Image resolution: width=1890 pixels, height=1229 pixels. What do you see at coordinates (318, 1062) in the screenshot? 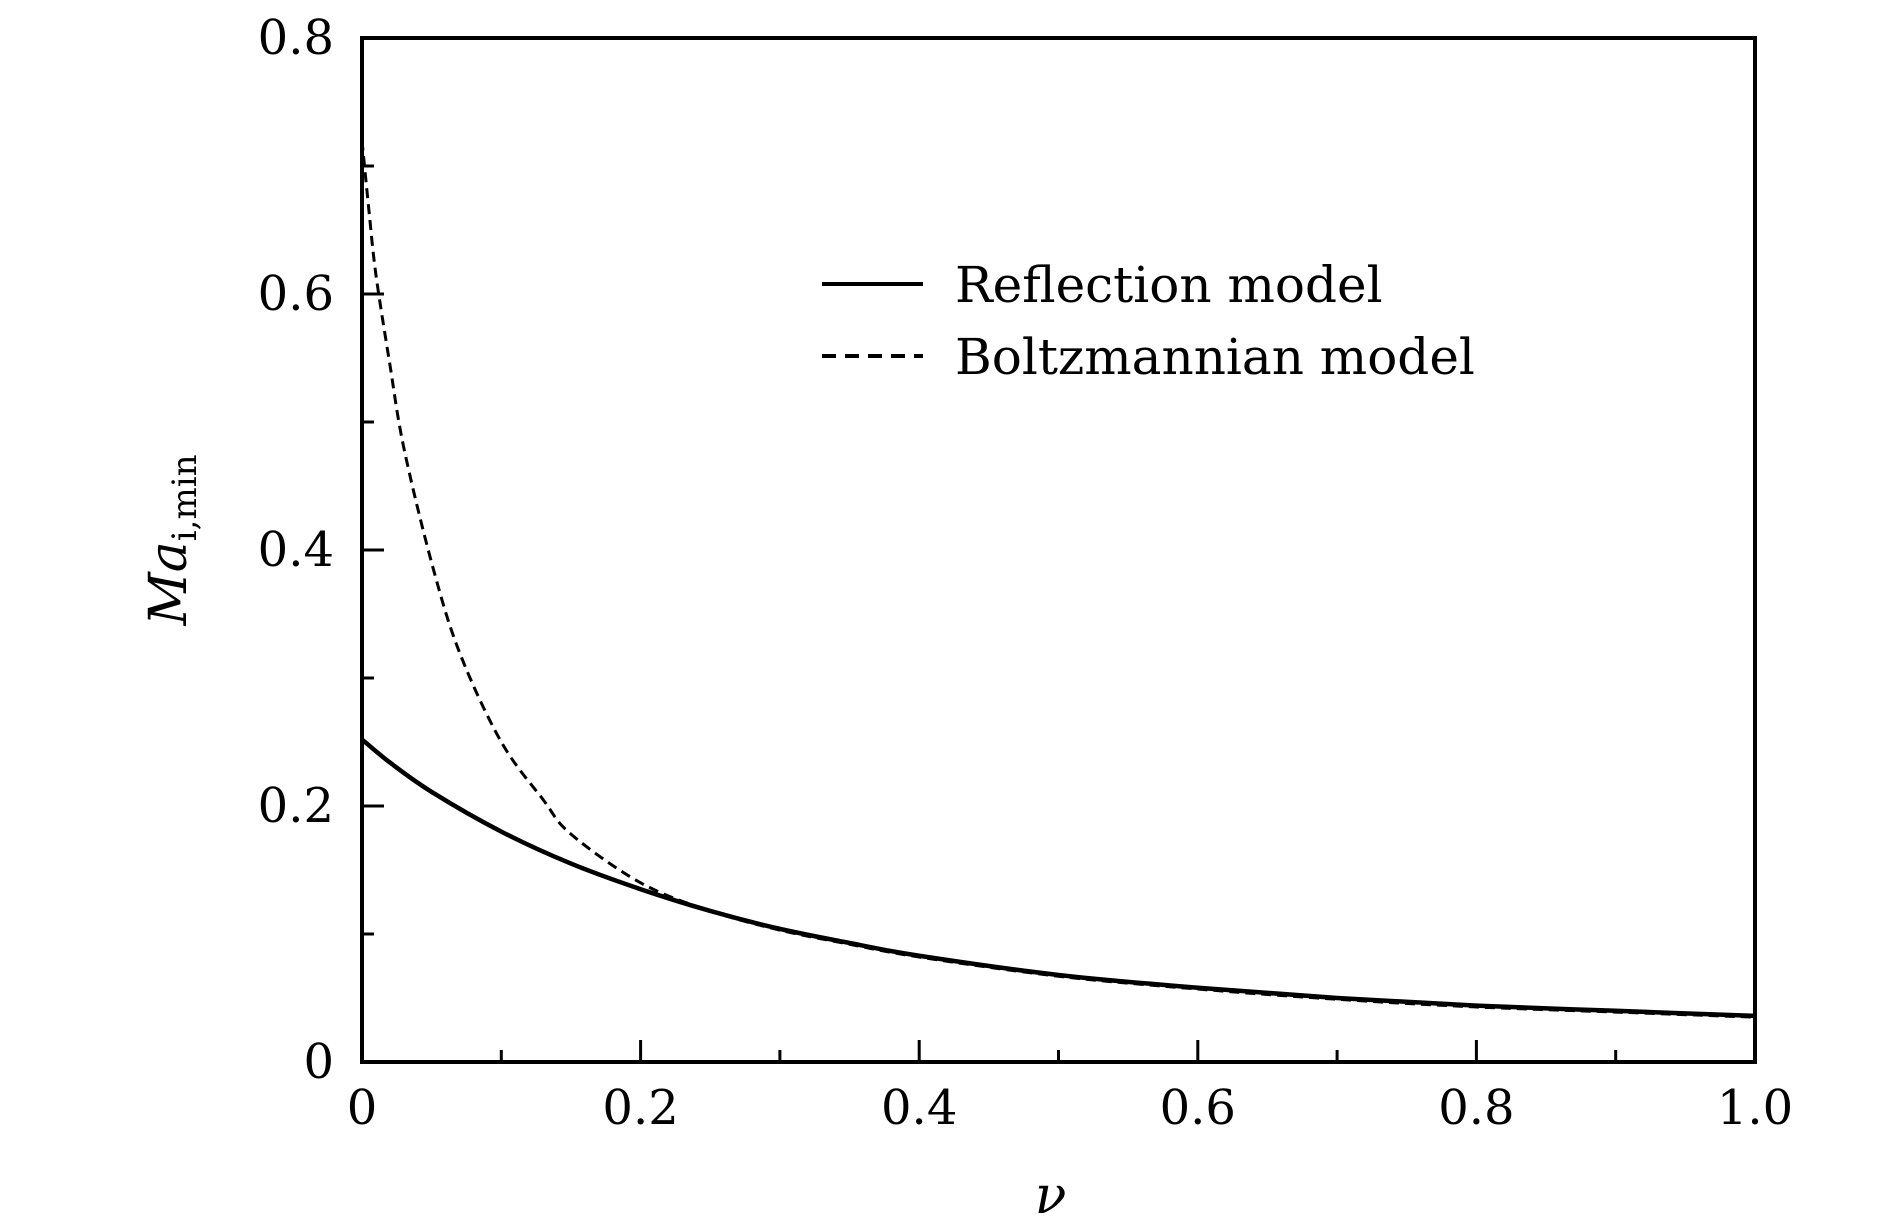
I see `y-tick-label: 0` at bounding box center [318, 1062].